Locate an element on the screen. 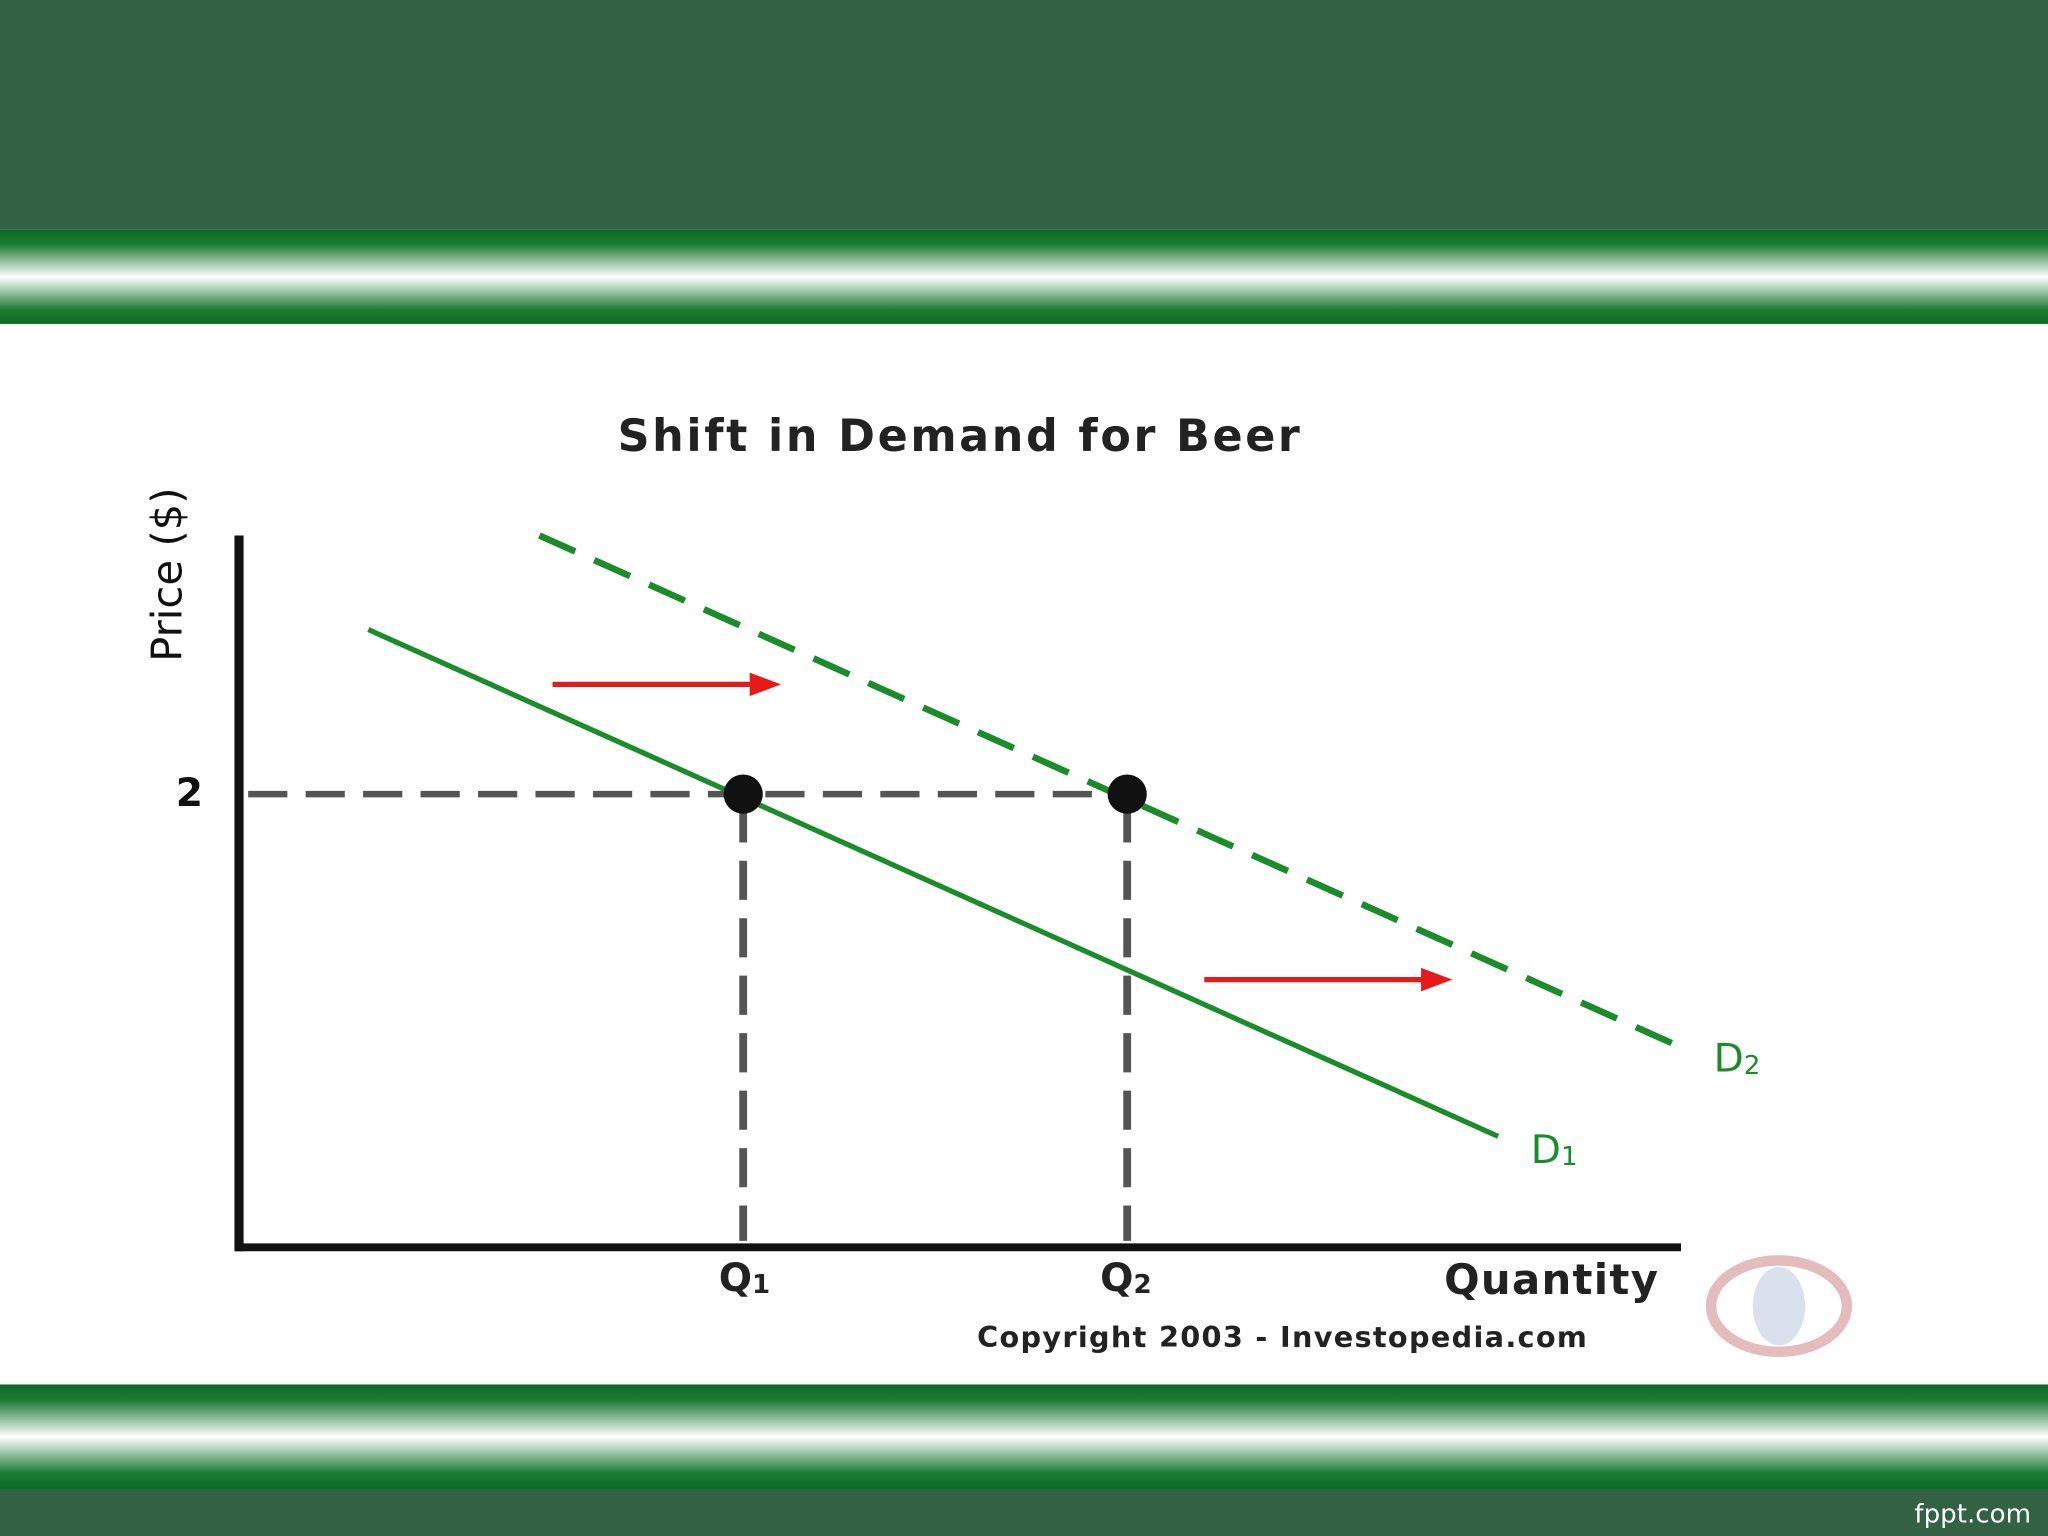 The height and width of the screenshot is (1536, 2048). q1-main: Q is located at coordinates (735, 1278).